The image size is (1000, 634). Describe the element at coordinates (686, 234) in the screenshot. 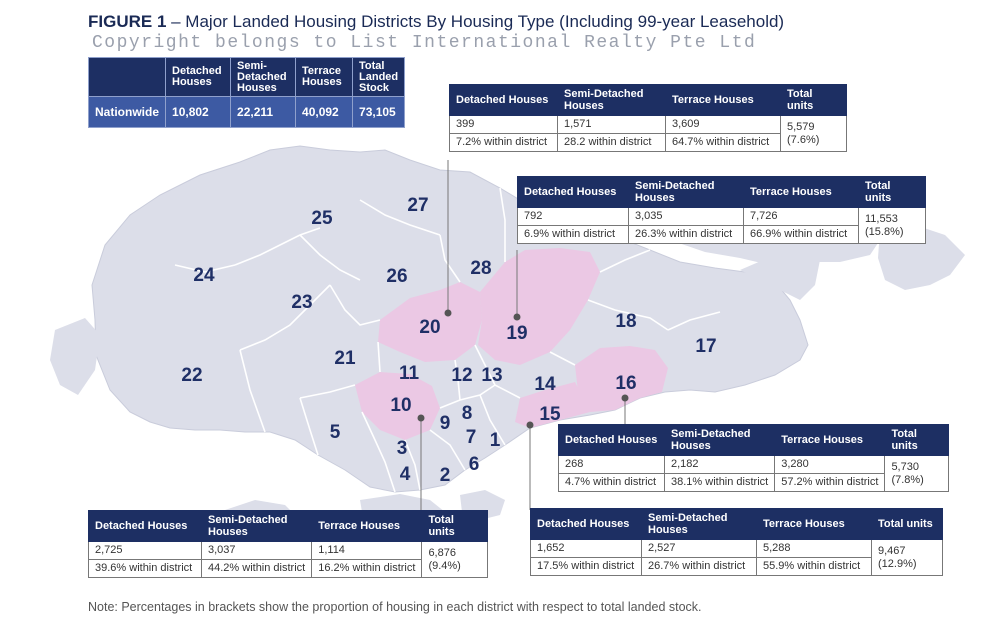

I see `pct-semi: 26.3% within district` at that location.